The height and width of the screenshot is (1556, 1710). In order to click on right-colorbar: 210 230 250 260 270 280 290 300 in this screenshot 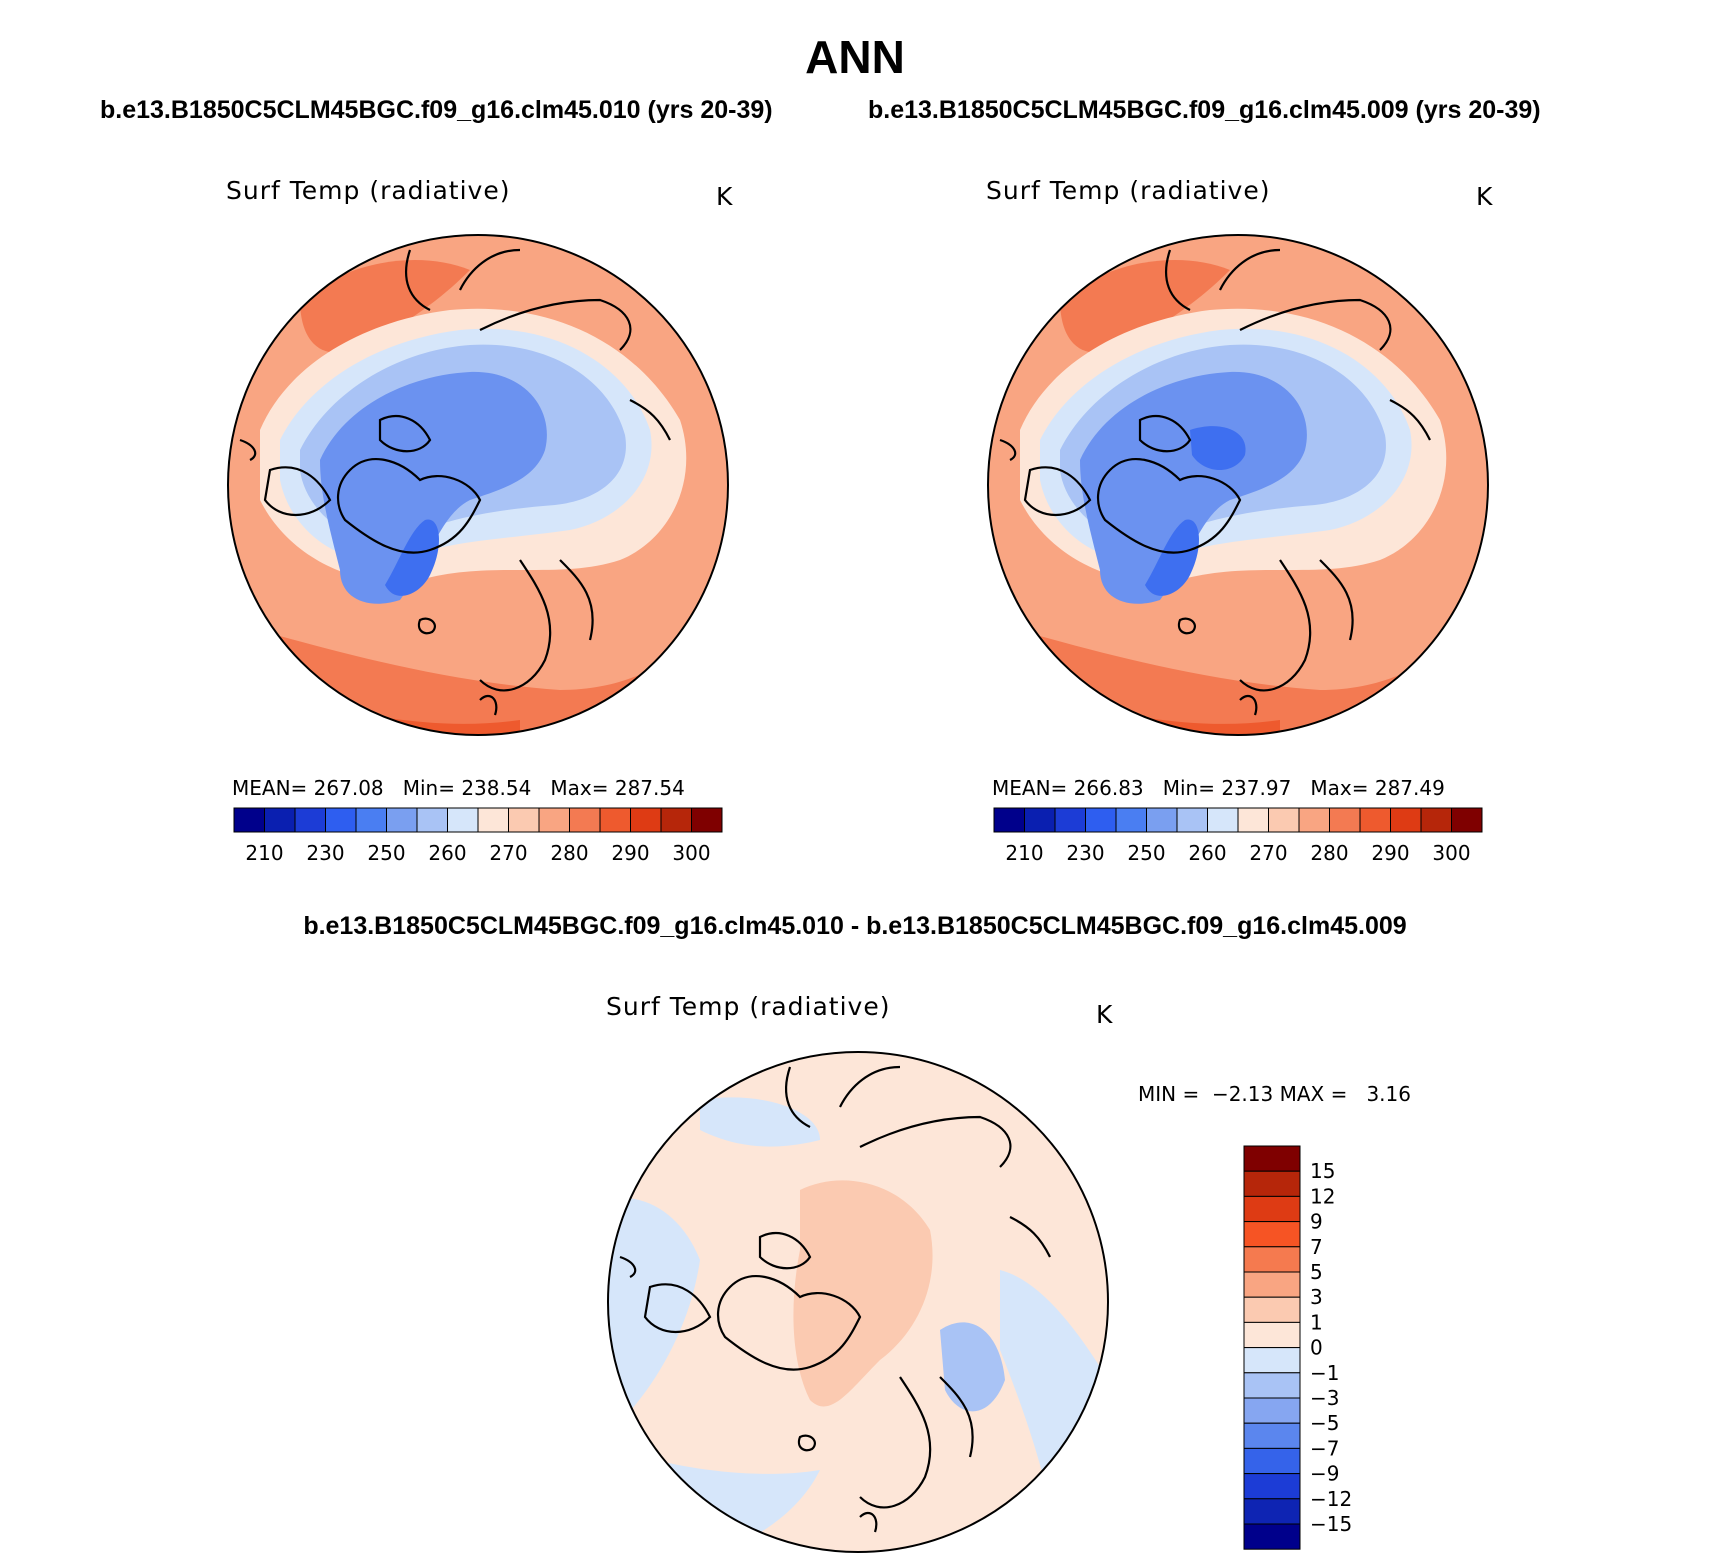, I will do `click(1238, 836)`.